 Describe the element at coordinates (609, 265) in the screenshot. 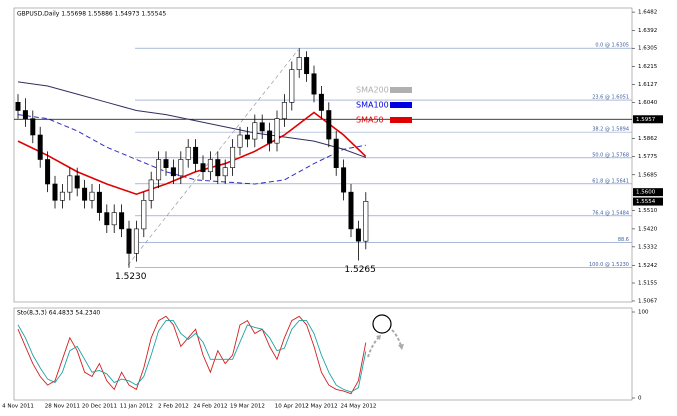

I see `fib-label: 100.0 @ 1.5230` at that location.